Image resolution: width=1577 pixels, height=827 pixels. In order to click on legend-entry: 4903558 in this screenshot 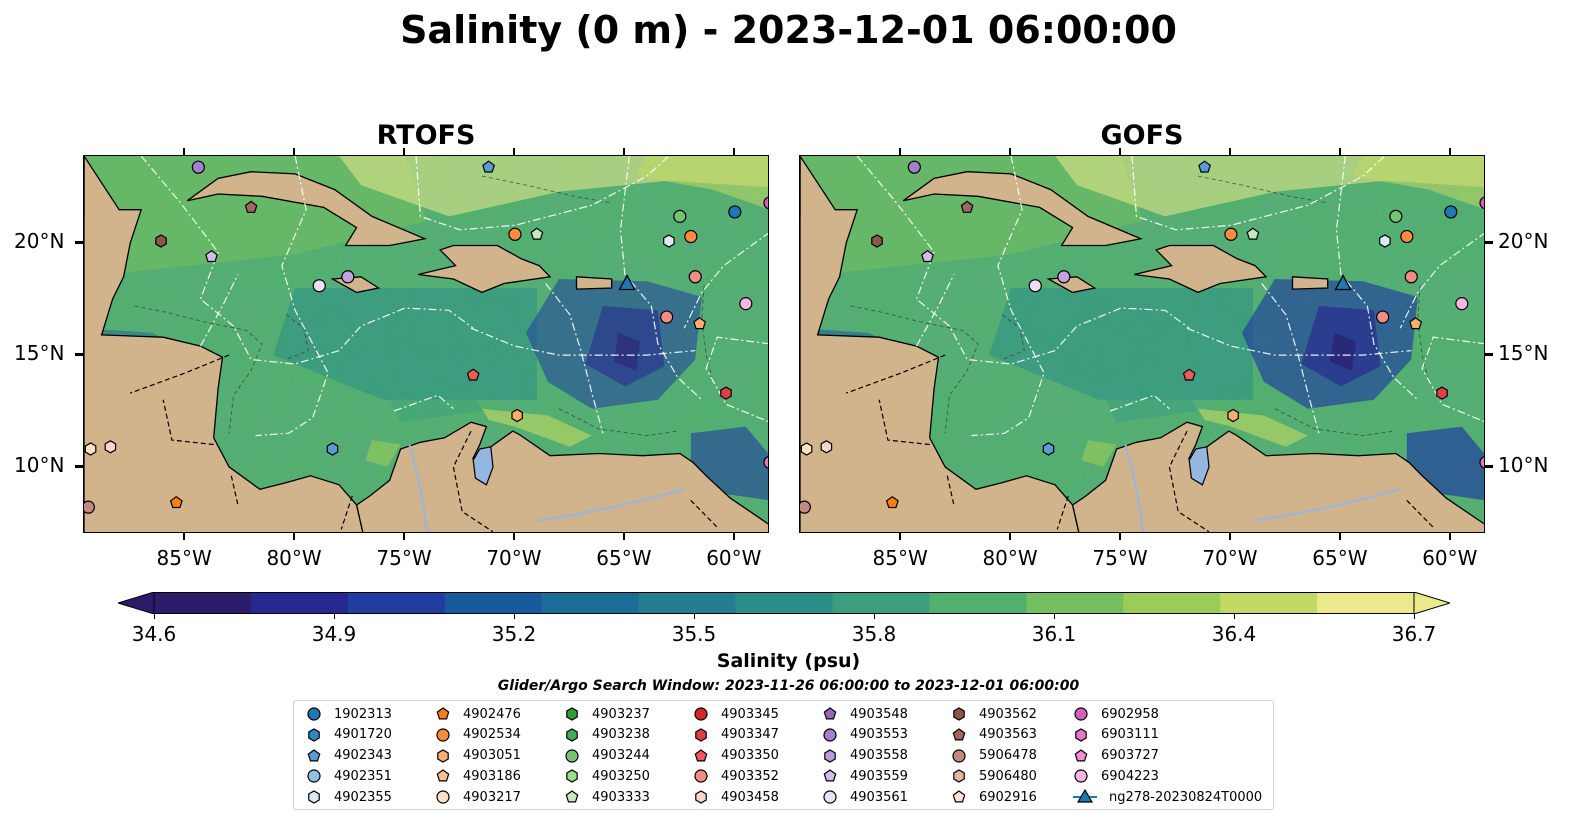, I will do `click(865, 756)`.